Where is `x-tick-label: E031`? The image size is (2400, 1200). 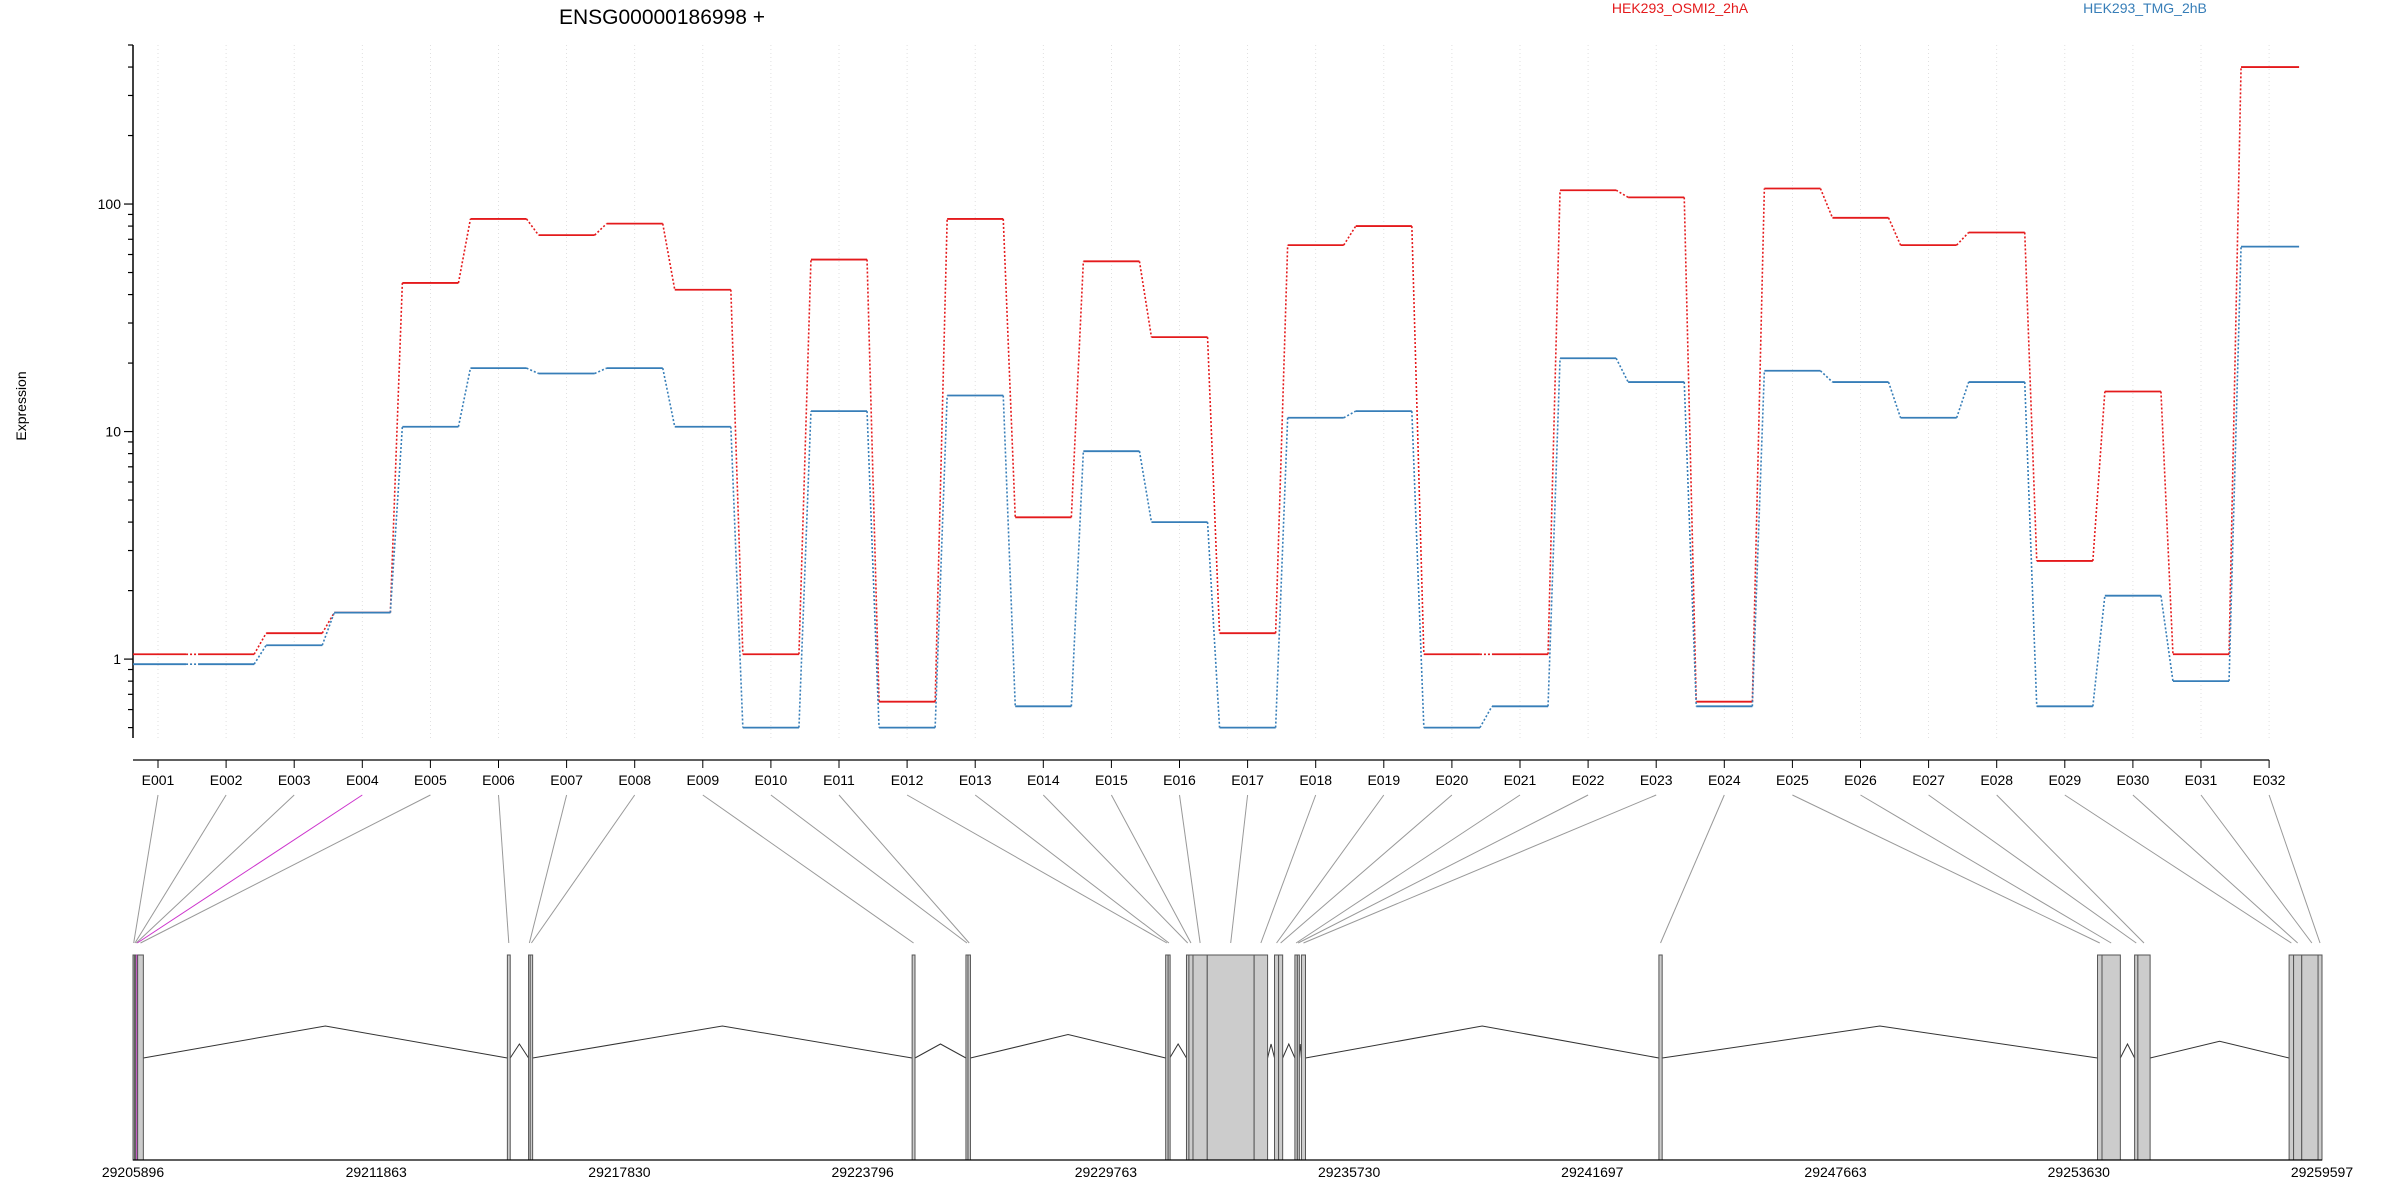
x-tick-label: E031 is located at coordinates (2201, 780).